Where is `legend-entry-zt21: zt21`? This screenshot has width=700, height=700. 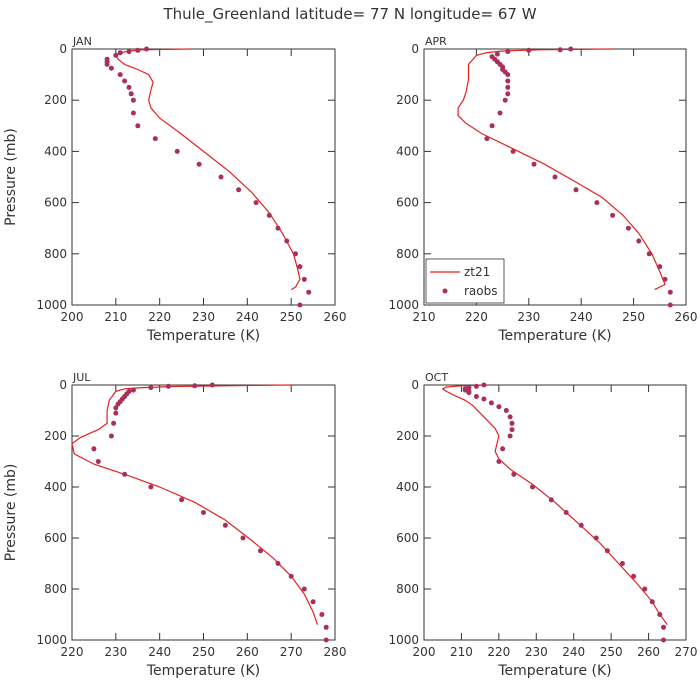
legend-entry-zt21: zt21 is located at coordinates (477, 272).